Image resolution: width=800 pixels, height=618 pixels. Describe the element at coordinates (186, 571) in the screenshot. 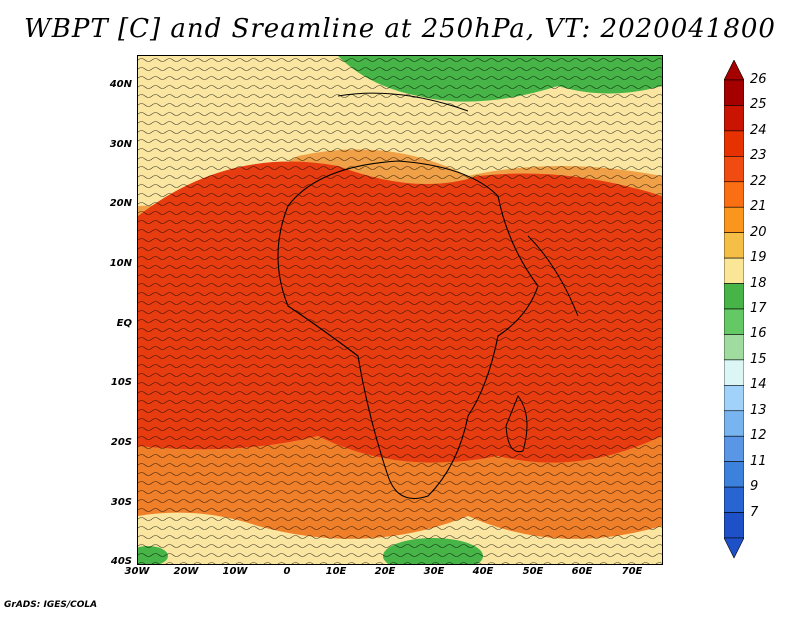

I see `lon-label: 20W` at that location.